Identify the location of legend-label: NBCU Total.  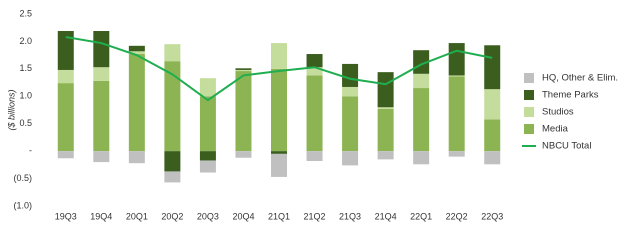
(566, 146).